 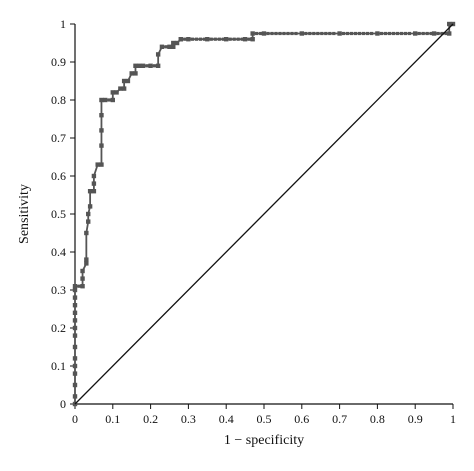 What do you see at coordinates (58, 328) in the screenshot?
I see `y-tick-label: 0.2` at bounding box center [58, 328].